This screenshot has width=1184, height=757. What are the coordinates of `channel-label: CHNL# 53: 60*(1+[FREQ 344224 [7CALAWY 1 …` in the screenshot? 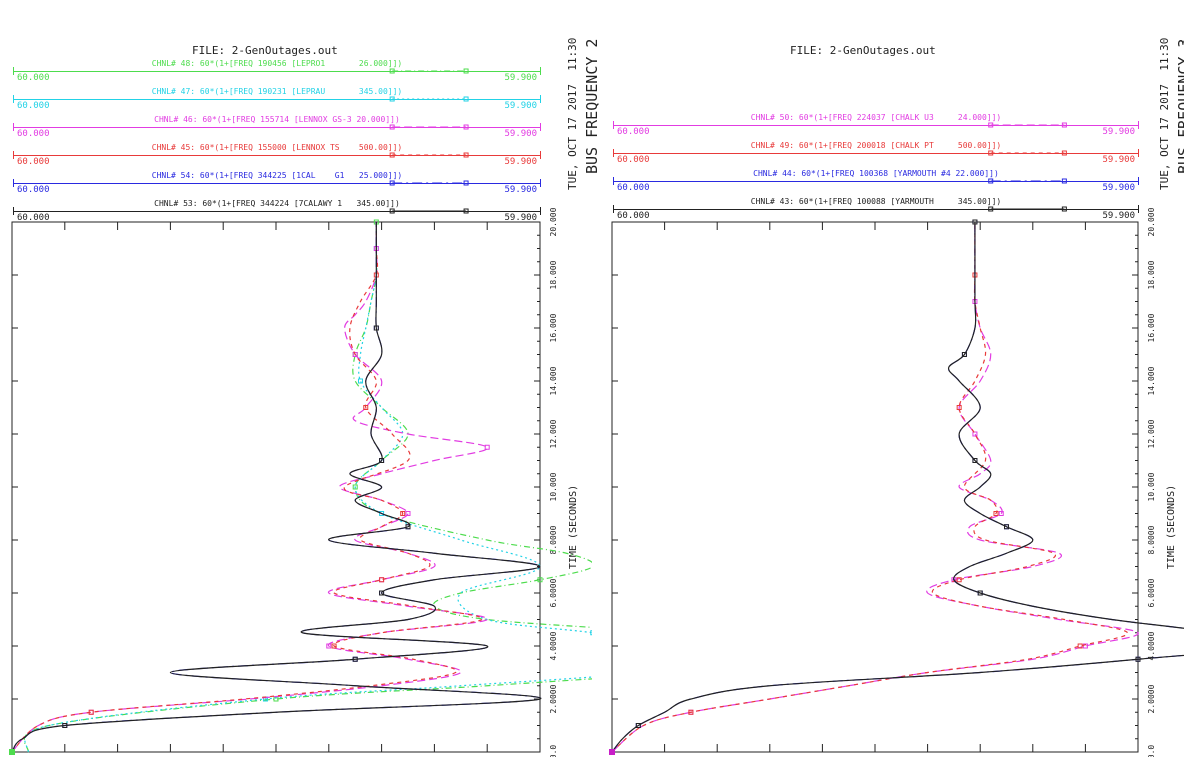 It's located at (277, 203).